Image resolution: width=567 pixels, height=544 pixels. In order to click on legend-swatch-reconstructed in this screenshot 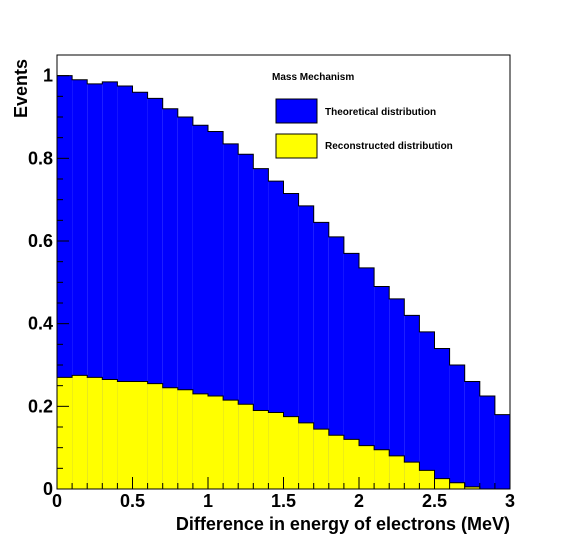, I will do `click(296, 146)`.